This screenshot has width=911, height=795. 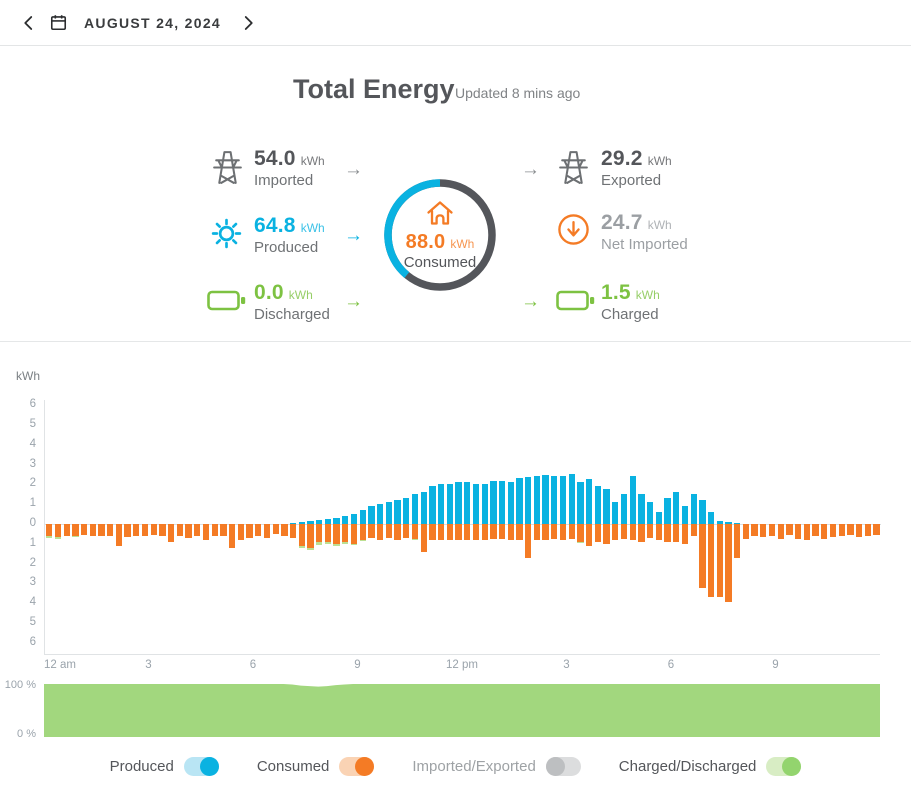 I want to click on charged-discharged-toggle, so click(x=784, y=766).